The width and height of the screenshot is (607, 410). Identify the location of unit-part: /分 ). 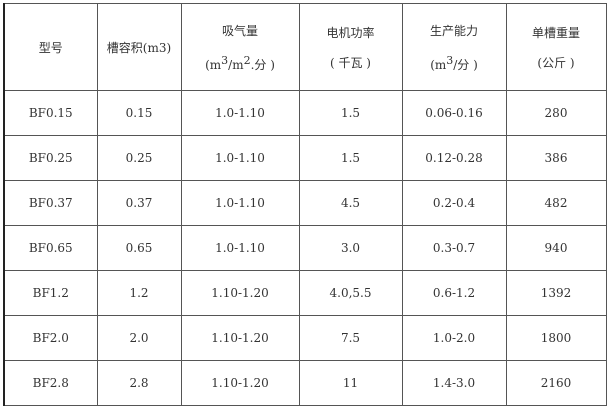
(465, 65).